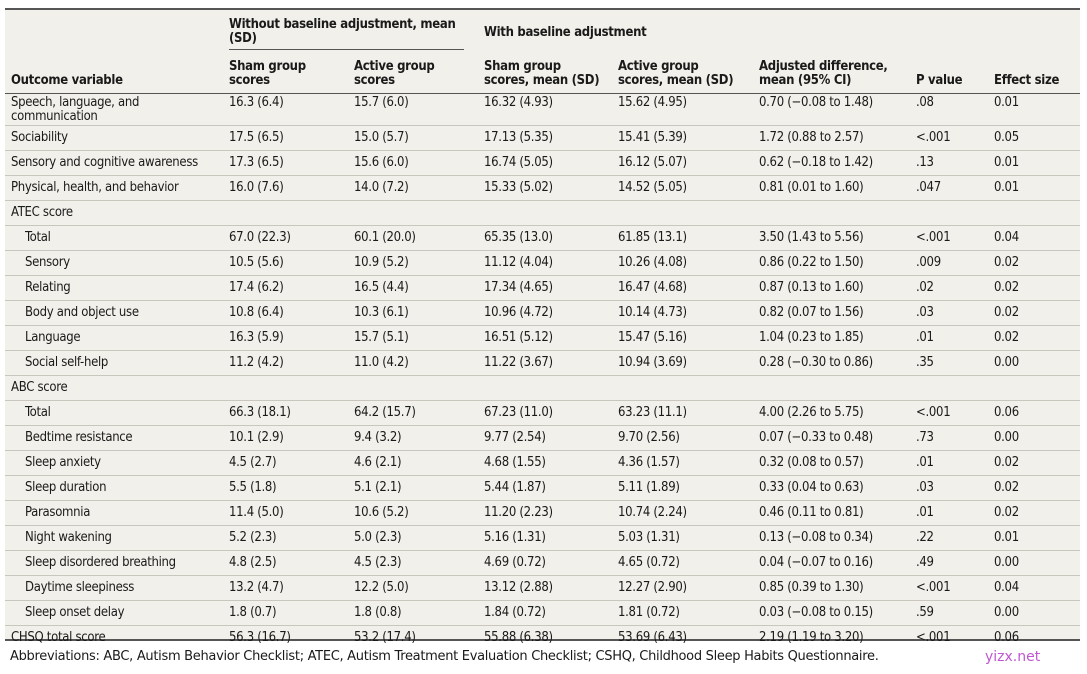 The width and height of the screenshot is (1087, 674). Describe the element at coordinates (682, 463) in the screenshot. I see `table-cell: 4.36 (1.57)` at that location.